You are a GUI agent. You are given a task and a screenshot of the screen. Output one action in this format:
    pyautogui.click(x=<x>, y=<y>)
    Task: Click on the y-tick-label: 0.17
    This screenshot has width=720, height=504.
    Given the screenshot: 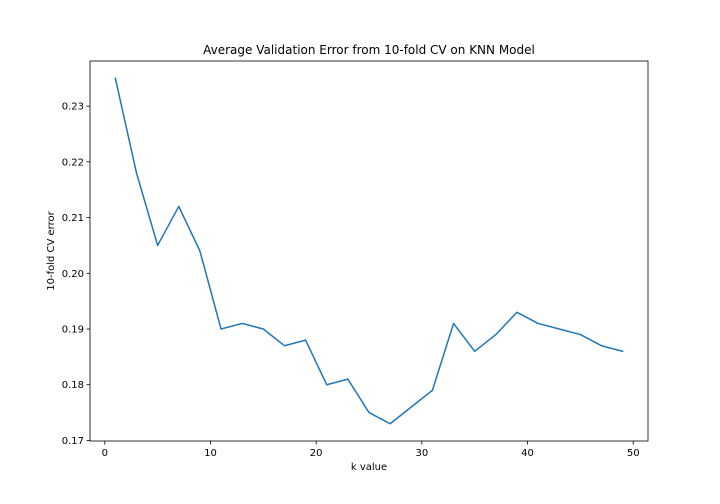 What is the action you would take?
    pyautogui.click(x=73, y=441)
    